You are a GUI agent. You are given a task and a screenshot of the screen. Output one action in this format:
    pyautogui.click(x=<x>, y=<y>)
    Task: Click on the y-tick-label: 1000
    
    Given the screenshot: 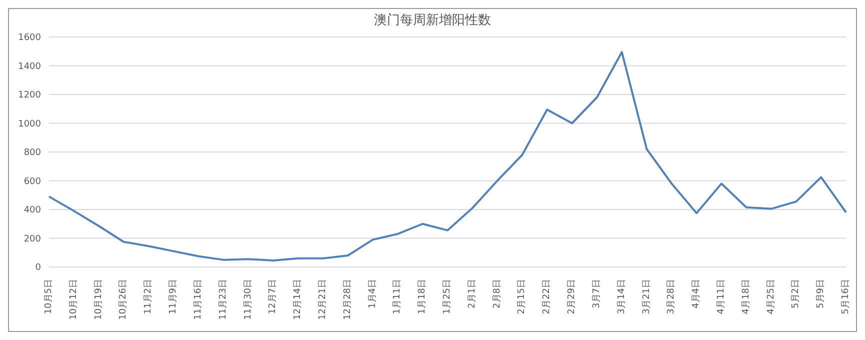 What is the action you would take?
    pyautogui.click(x=30, y=124)
    